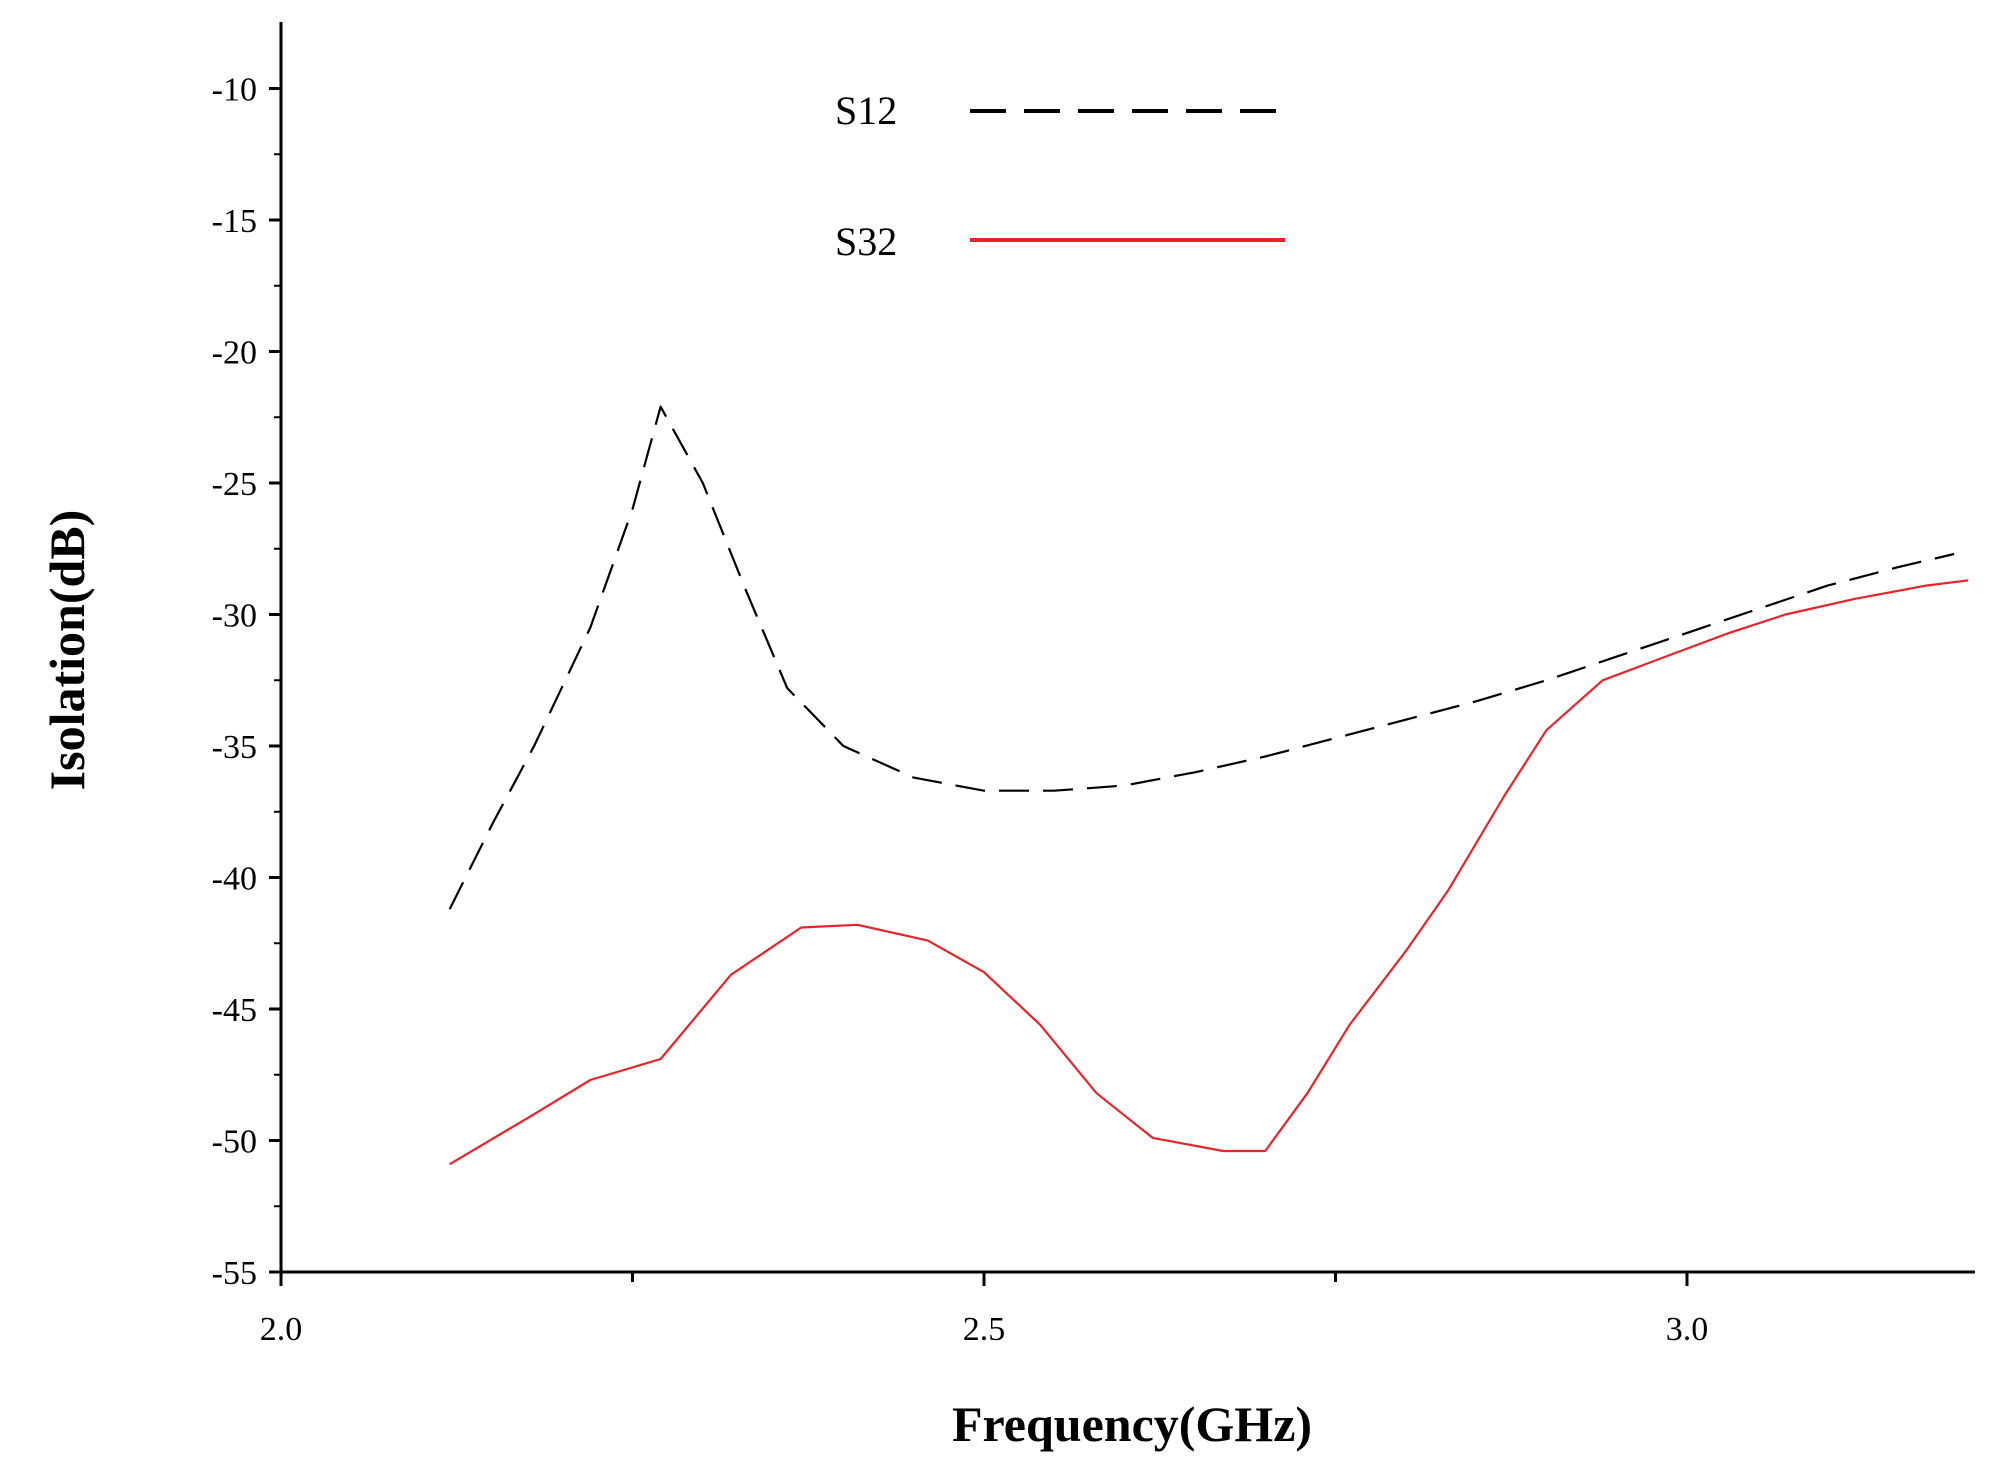 This screenshot has width=1999, height=1463. What do you see at coordinates (67, 650) in the screenshot?
I see `y-axis-title: Isolation(dB)` at bounding box center [67, 650].